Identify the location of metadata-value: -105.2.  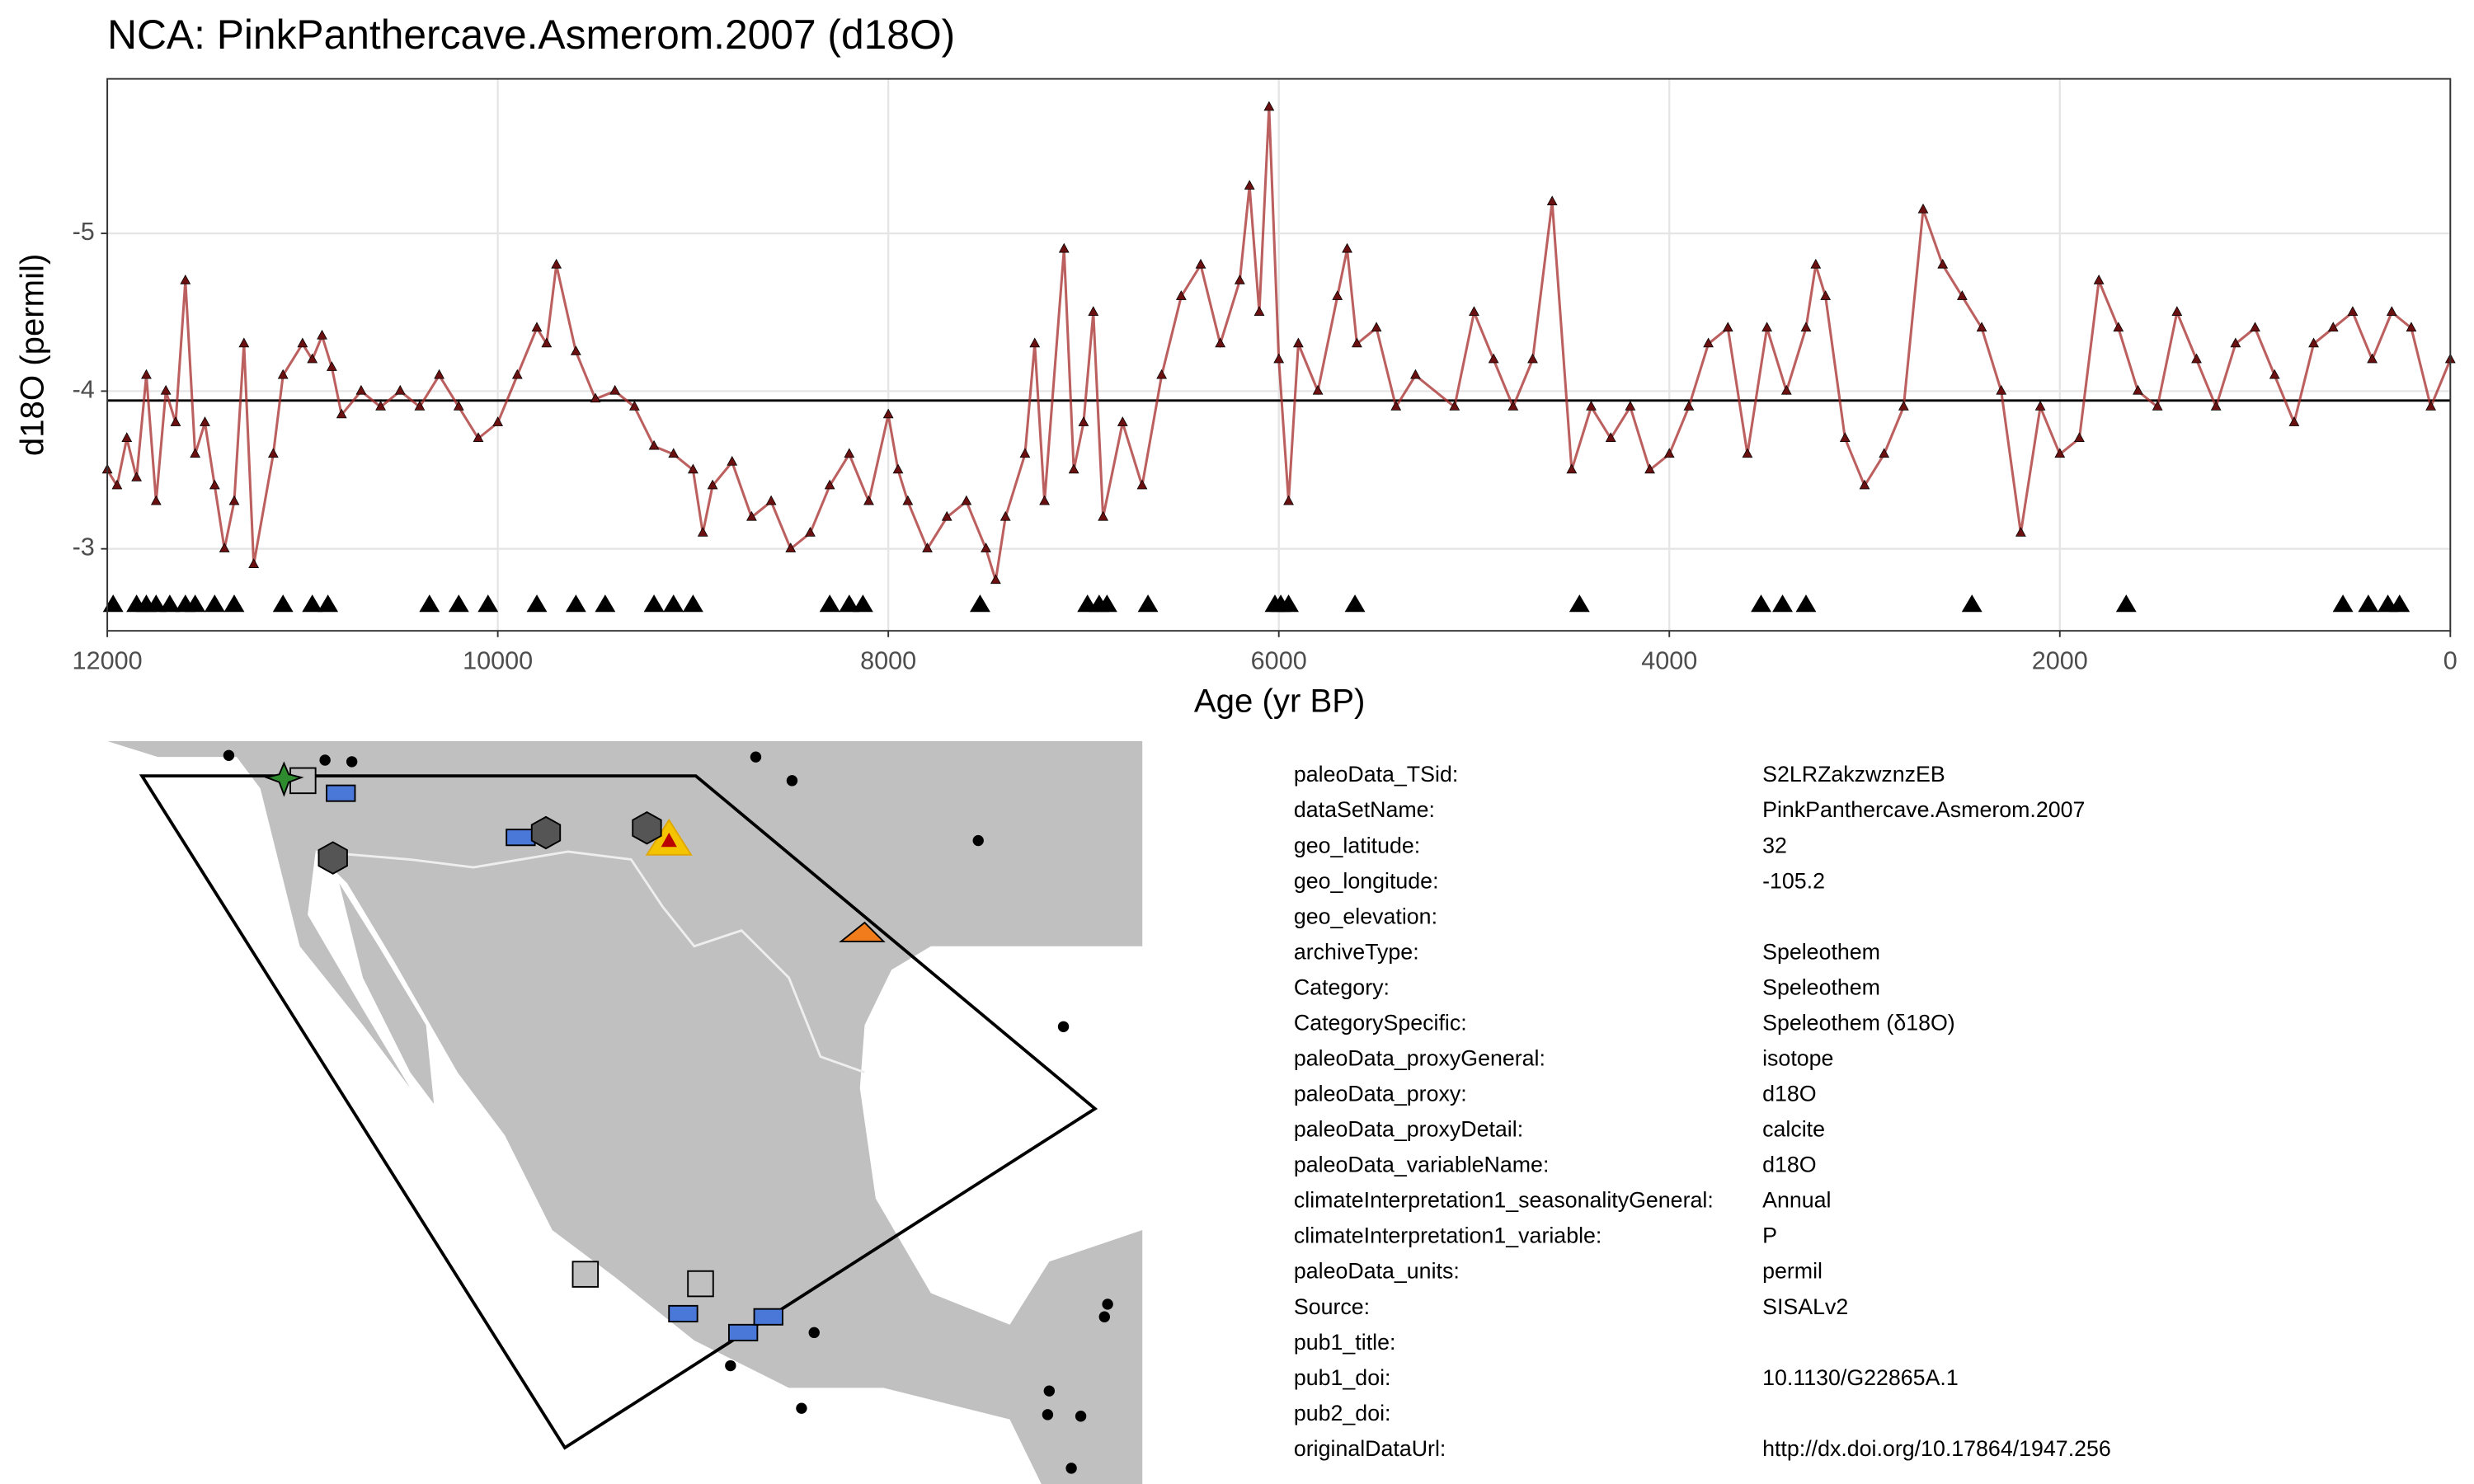
(1793, 881).